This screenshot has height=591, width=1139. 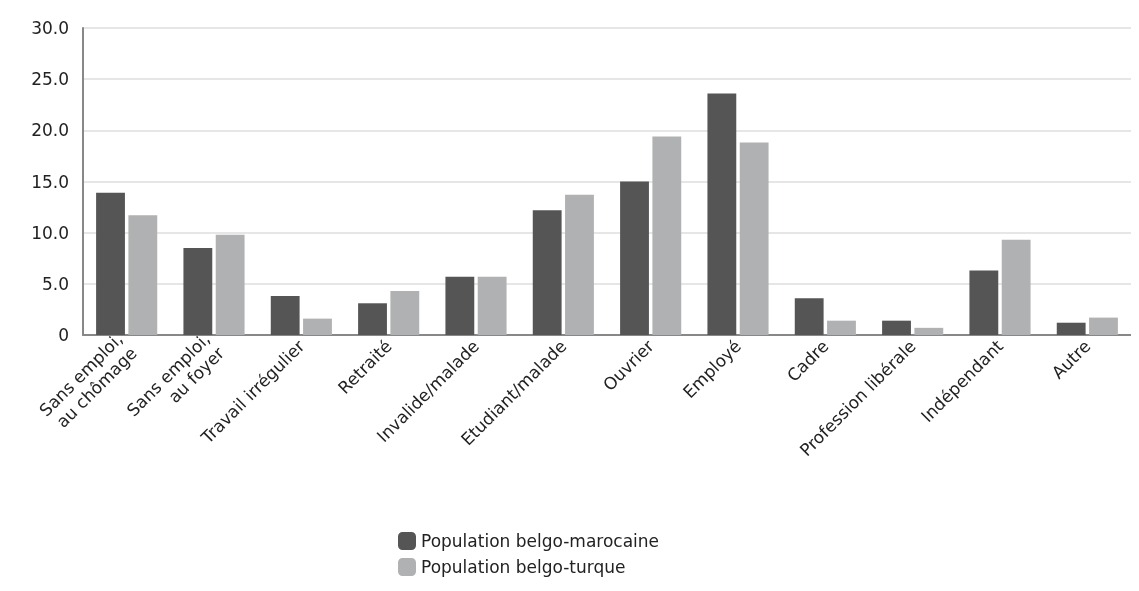 What do you see at coordinates (50, 79) in the screenshot?
I see `y-tick-label: 25.0` at bounding box center [50, 79].